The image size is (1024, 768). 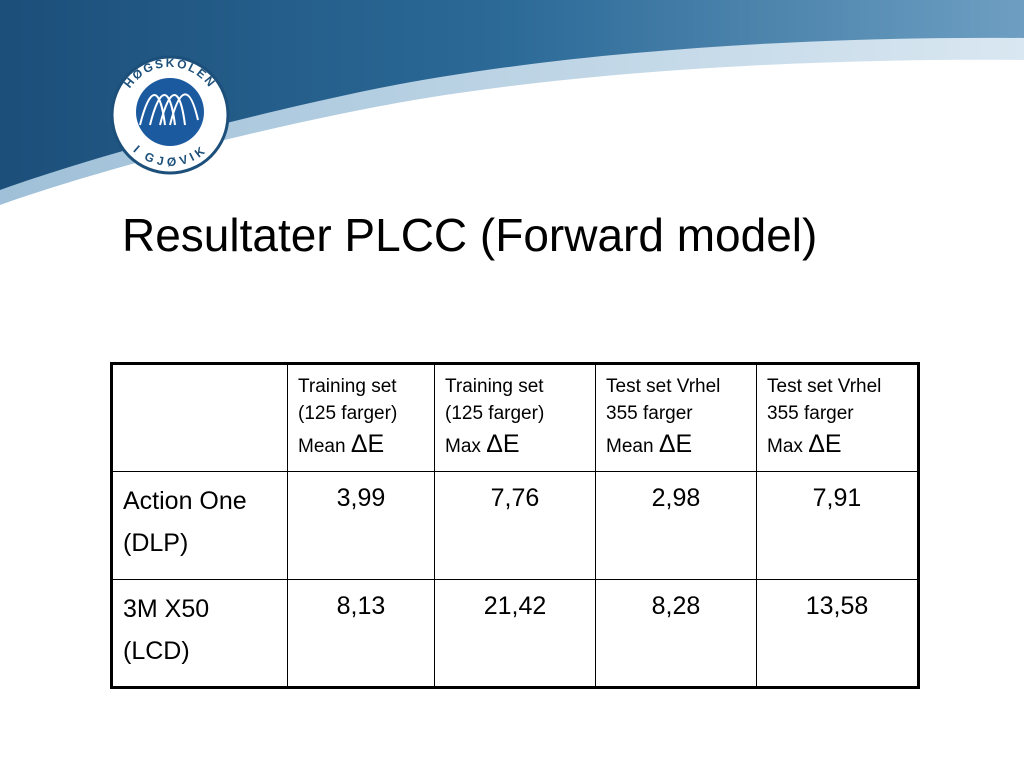 I want to click on header-cell: Training set (125 farger) Mean ΔE, so click(x=361, y=417).